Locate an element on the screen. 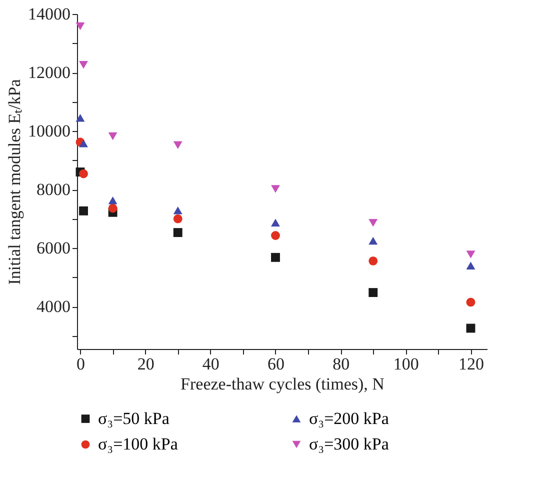 This screenshot has height=495, width=535. x-tick-label: 100 is located at coordinates (406, 364).